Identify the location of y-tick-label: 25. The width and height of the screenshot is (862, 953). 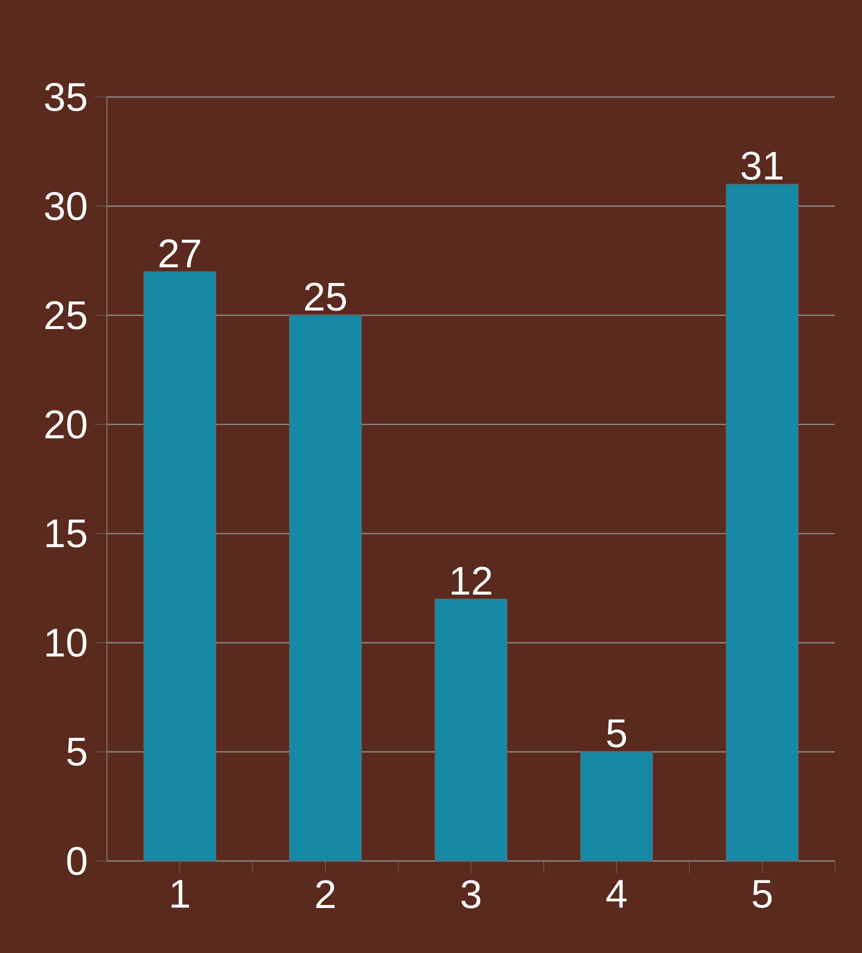
(65, 315).